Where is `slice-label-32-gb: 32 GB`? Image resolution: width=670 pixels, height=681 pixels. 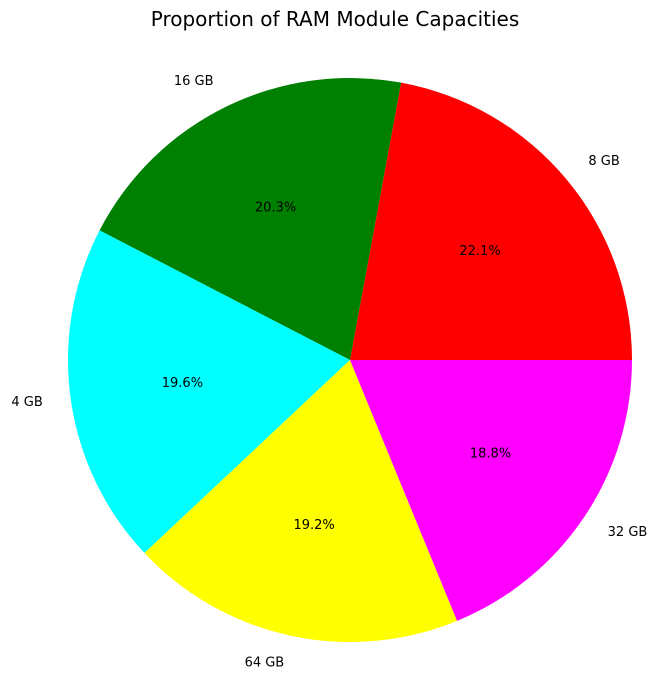 slice-label-32-gb: 32 GB is located at coordinates (628, 532).